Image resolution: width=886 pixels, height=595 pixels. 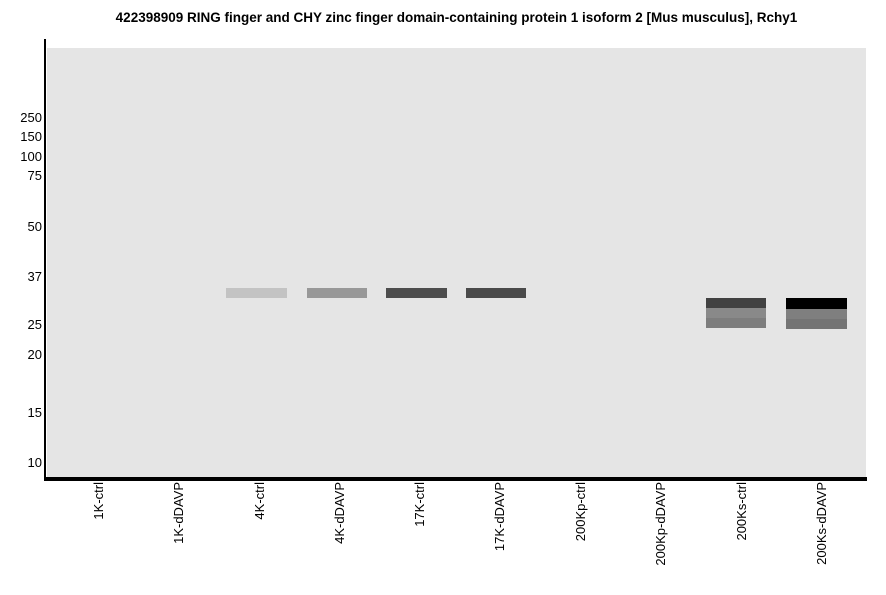 I want to click on lane-label: 200Kp-ctrl, so click(x=580, y=512).